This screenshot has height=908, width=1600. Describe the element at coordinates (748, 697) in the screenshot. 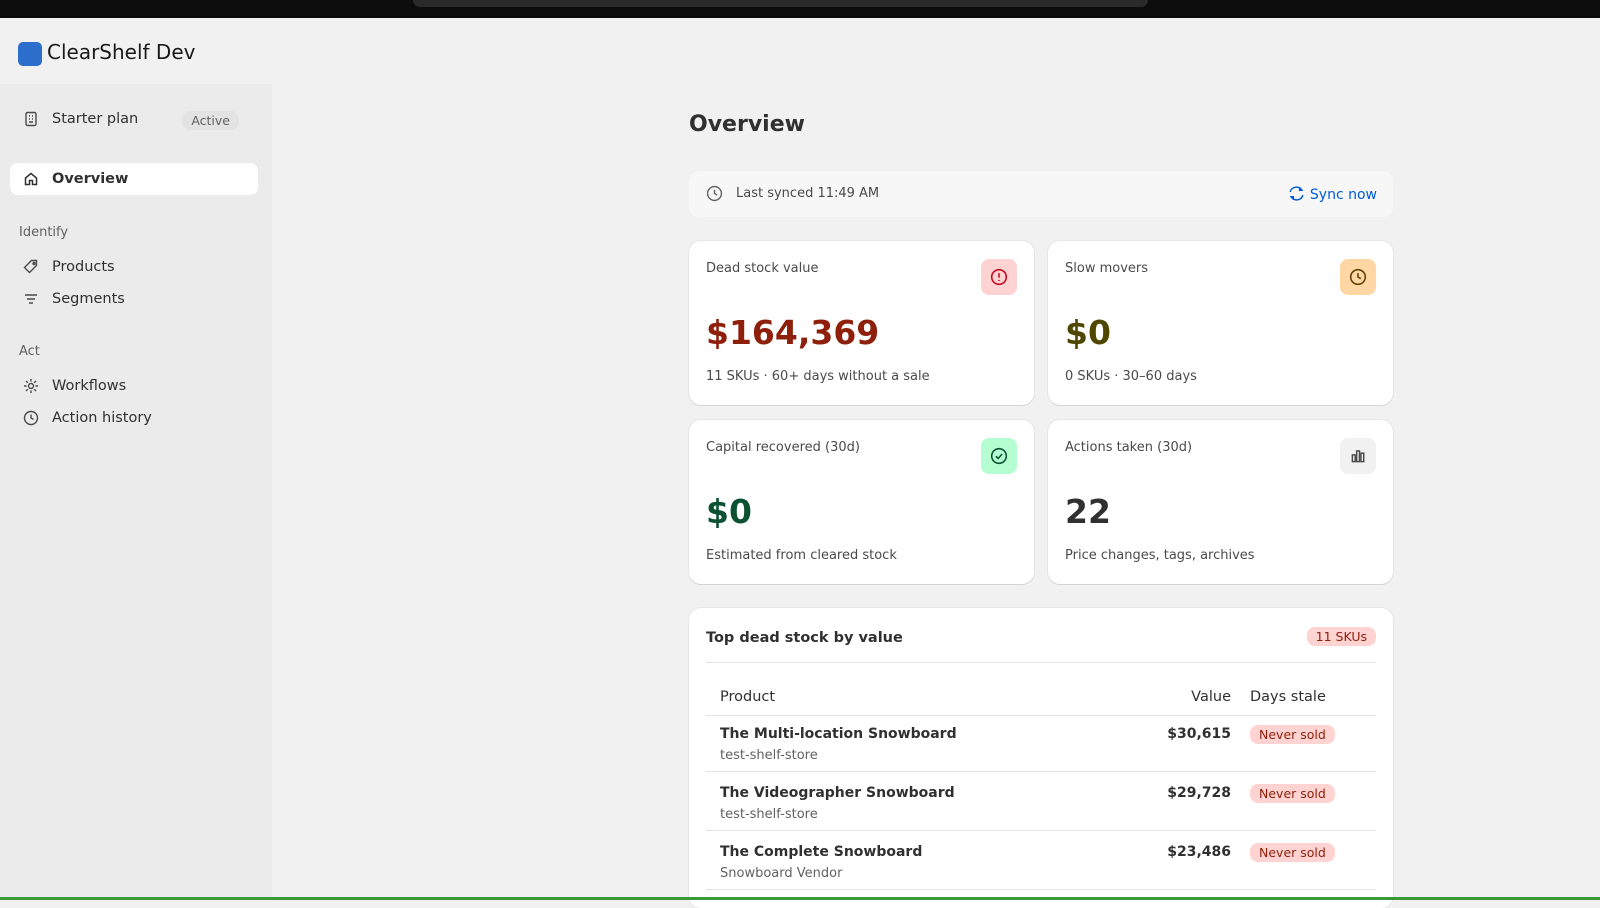

I see `column-header: Product` at that location.